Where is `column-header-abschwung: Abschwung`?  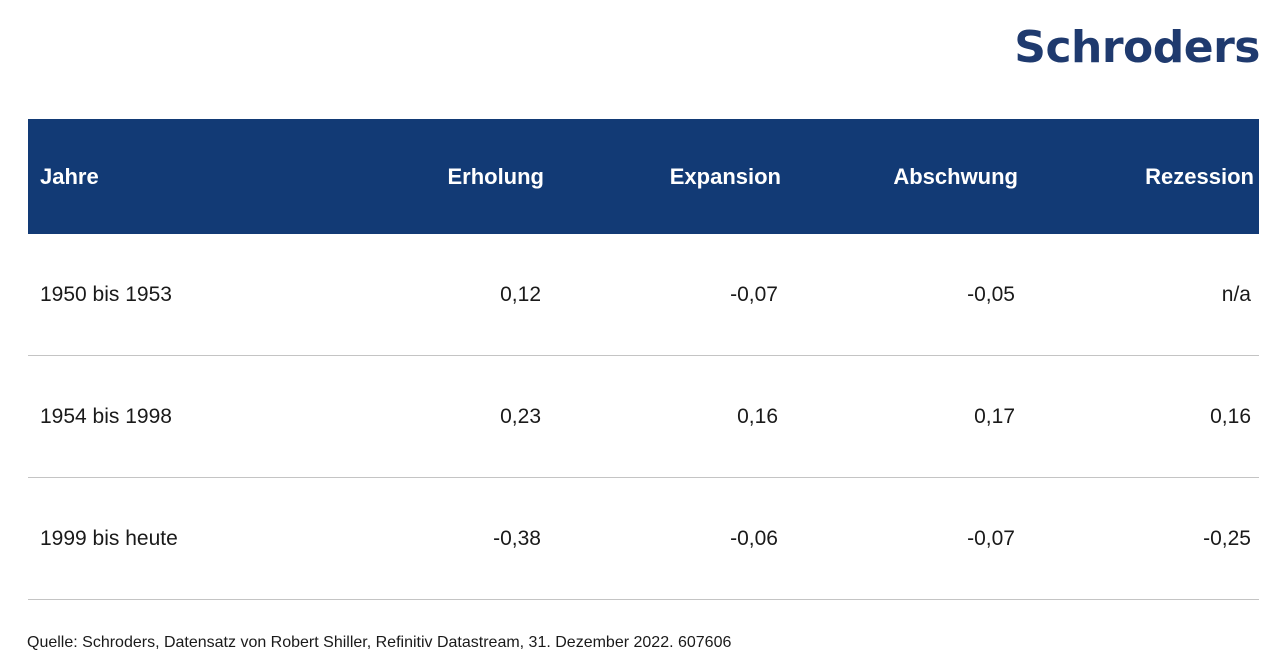 column-header-abschwung: Abschwung is located at coordinates (955, 176).